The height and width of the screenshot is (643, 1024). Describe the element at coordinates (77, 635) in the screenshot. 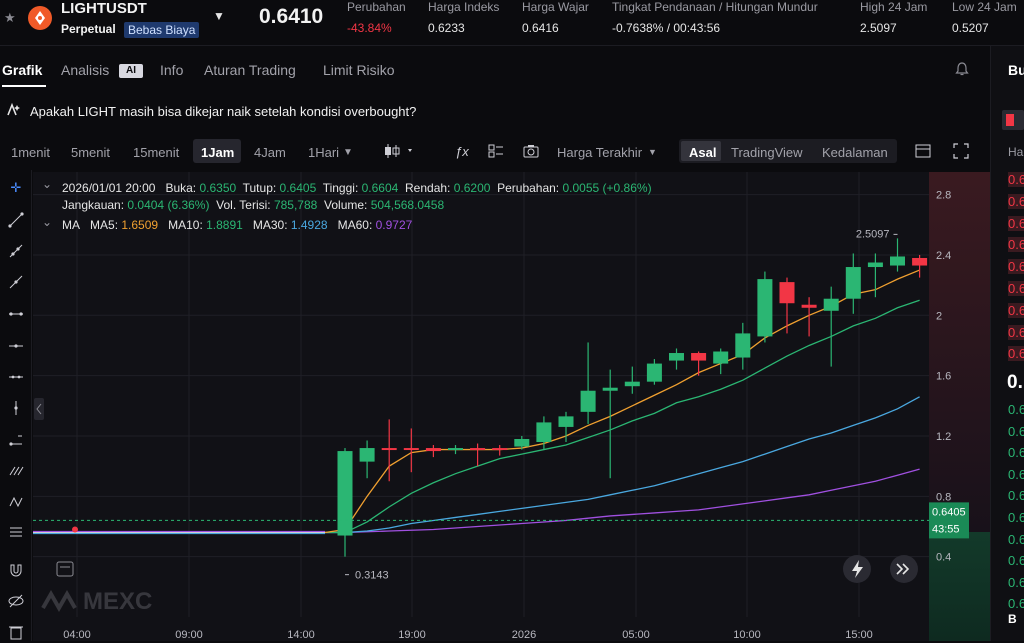

I see `x-tick-label: 04:00` at that location.